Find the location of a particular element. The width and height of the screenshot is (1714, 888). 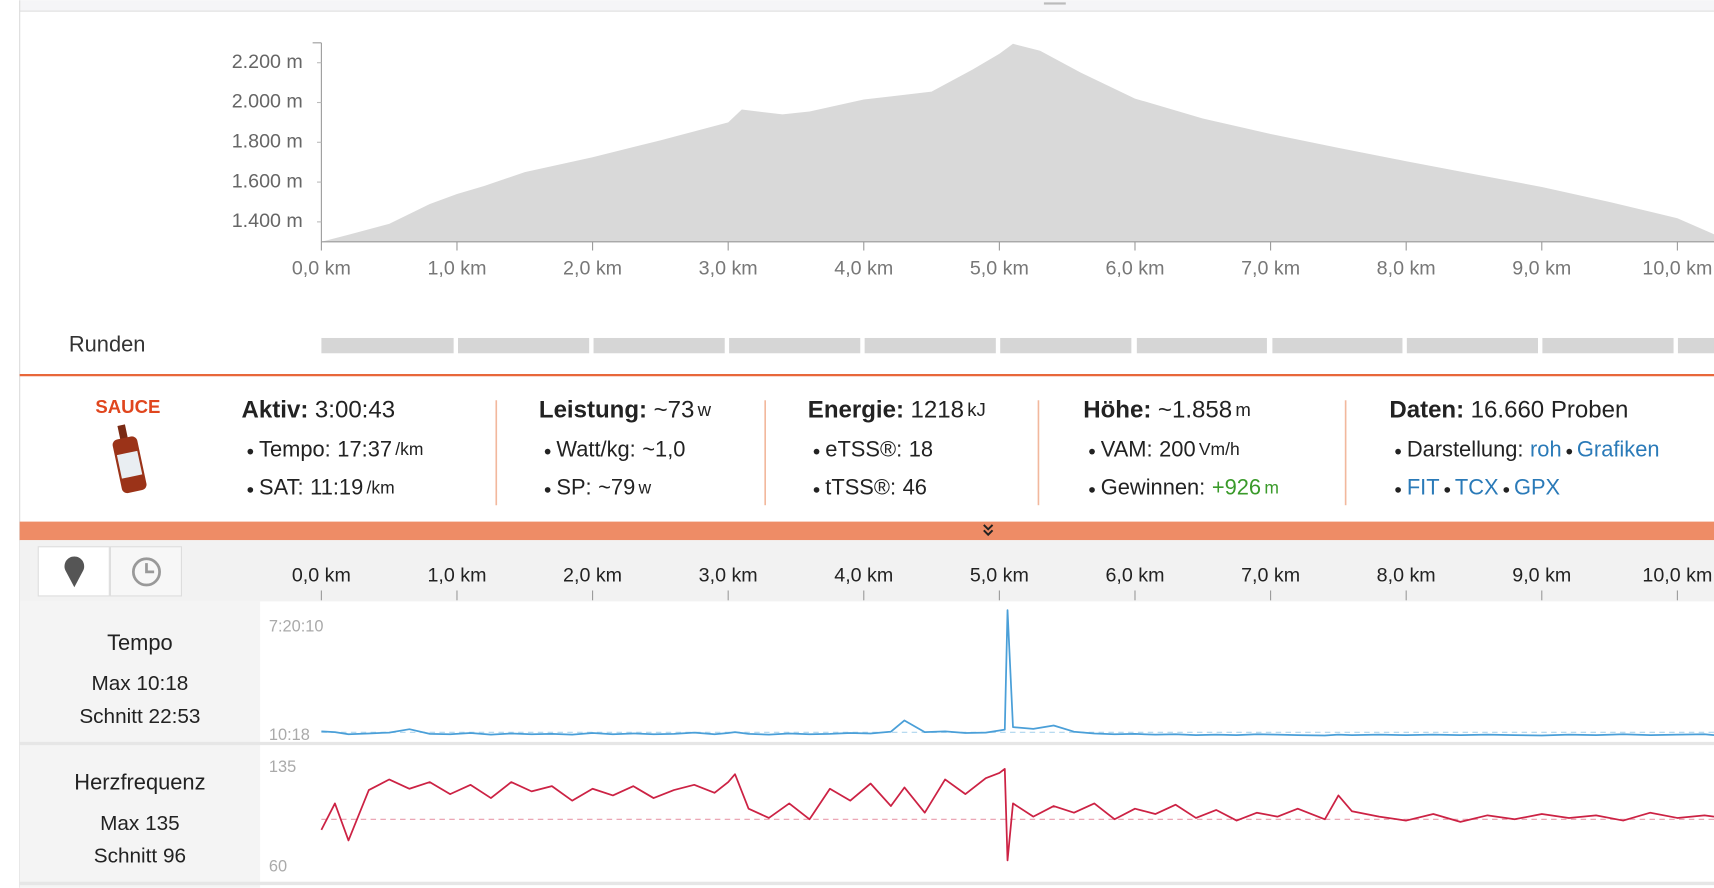

clock-icon is located at coordinates (146, 572).